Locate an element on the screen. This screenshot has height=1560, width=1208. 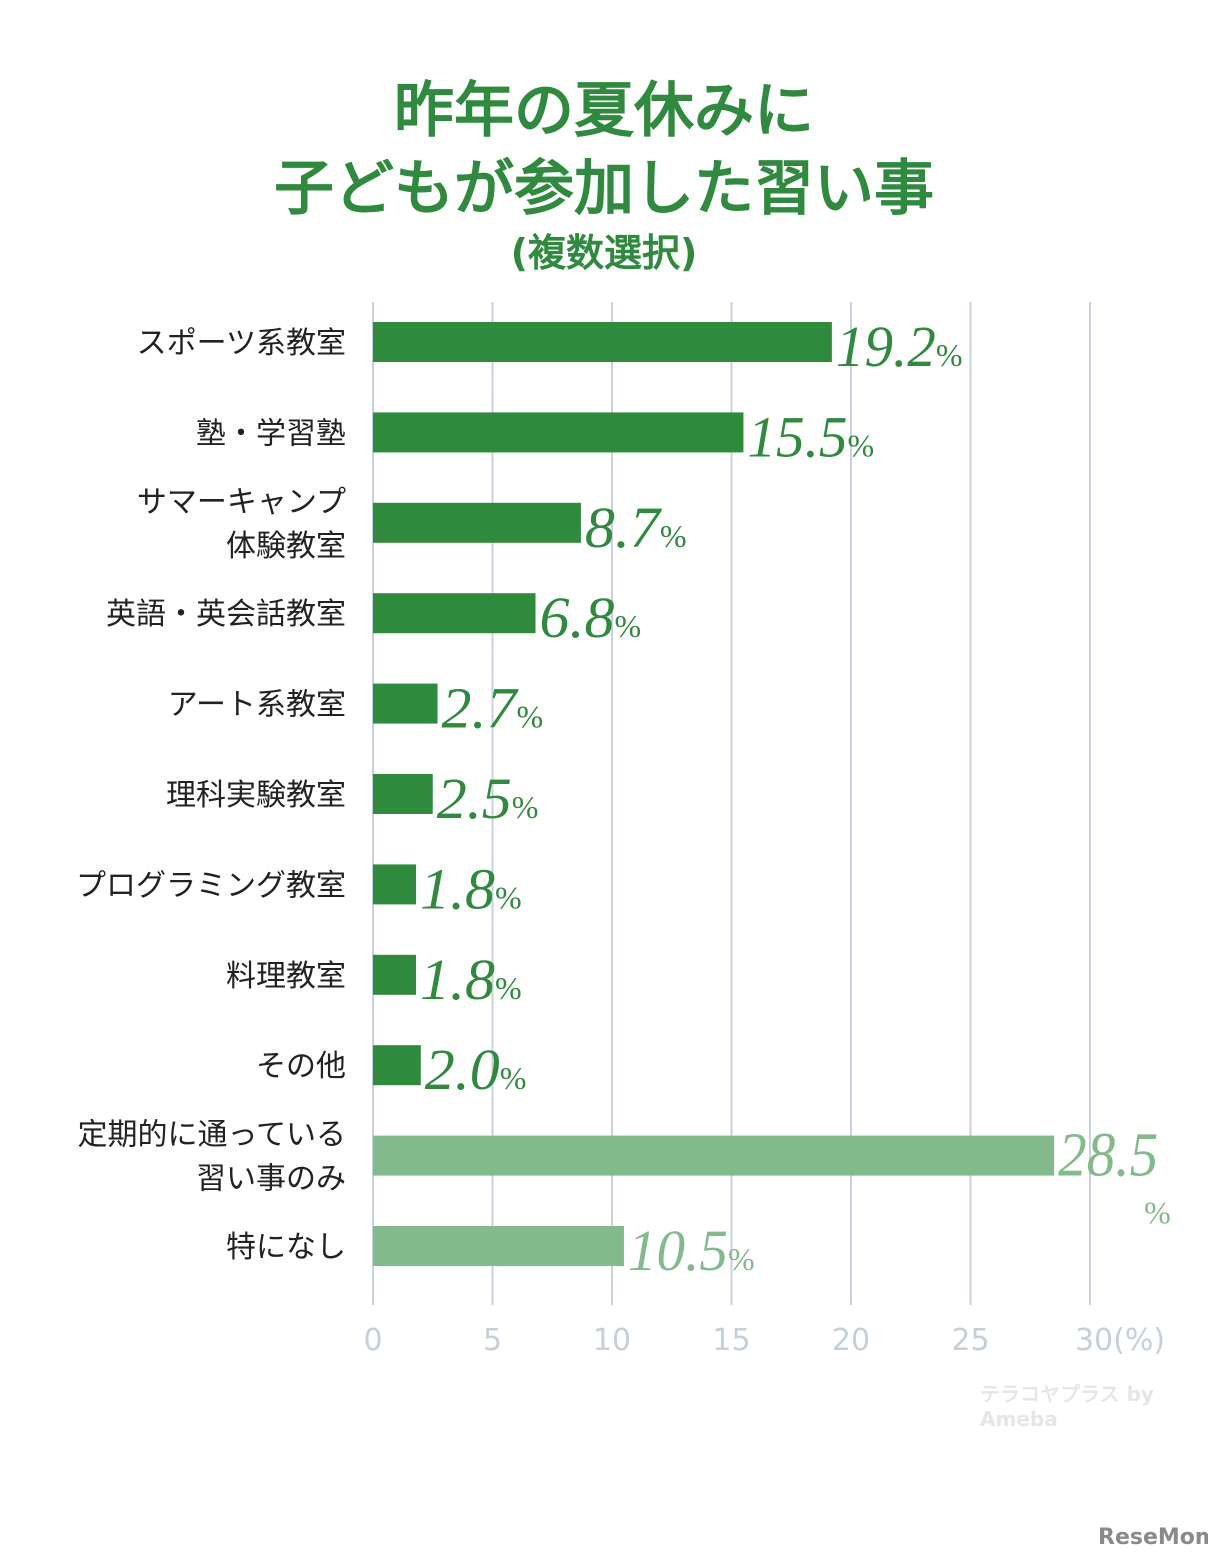
category-label: 特になし is located at coordinates (286, 1247).